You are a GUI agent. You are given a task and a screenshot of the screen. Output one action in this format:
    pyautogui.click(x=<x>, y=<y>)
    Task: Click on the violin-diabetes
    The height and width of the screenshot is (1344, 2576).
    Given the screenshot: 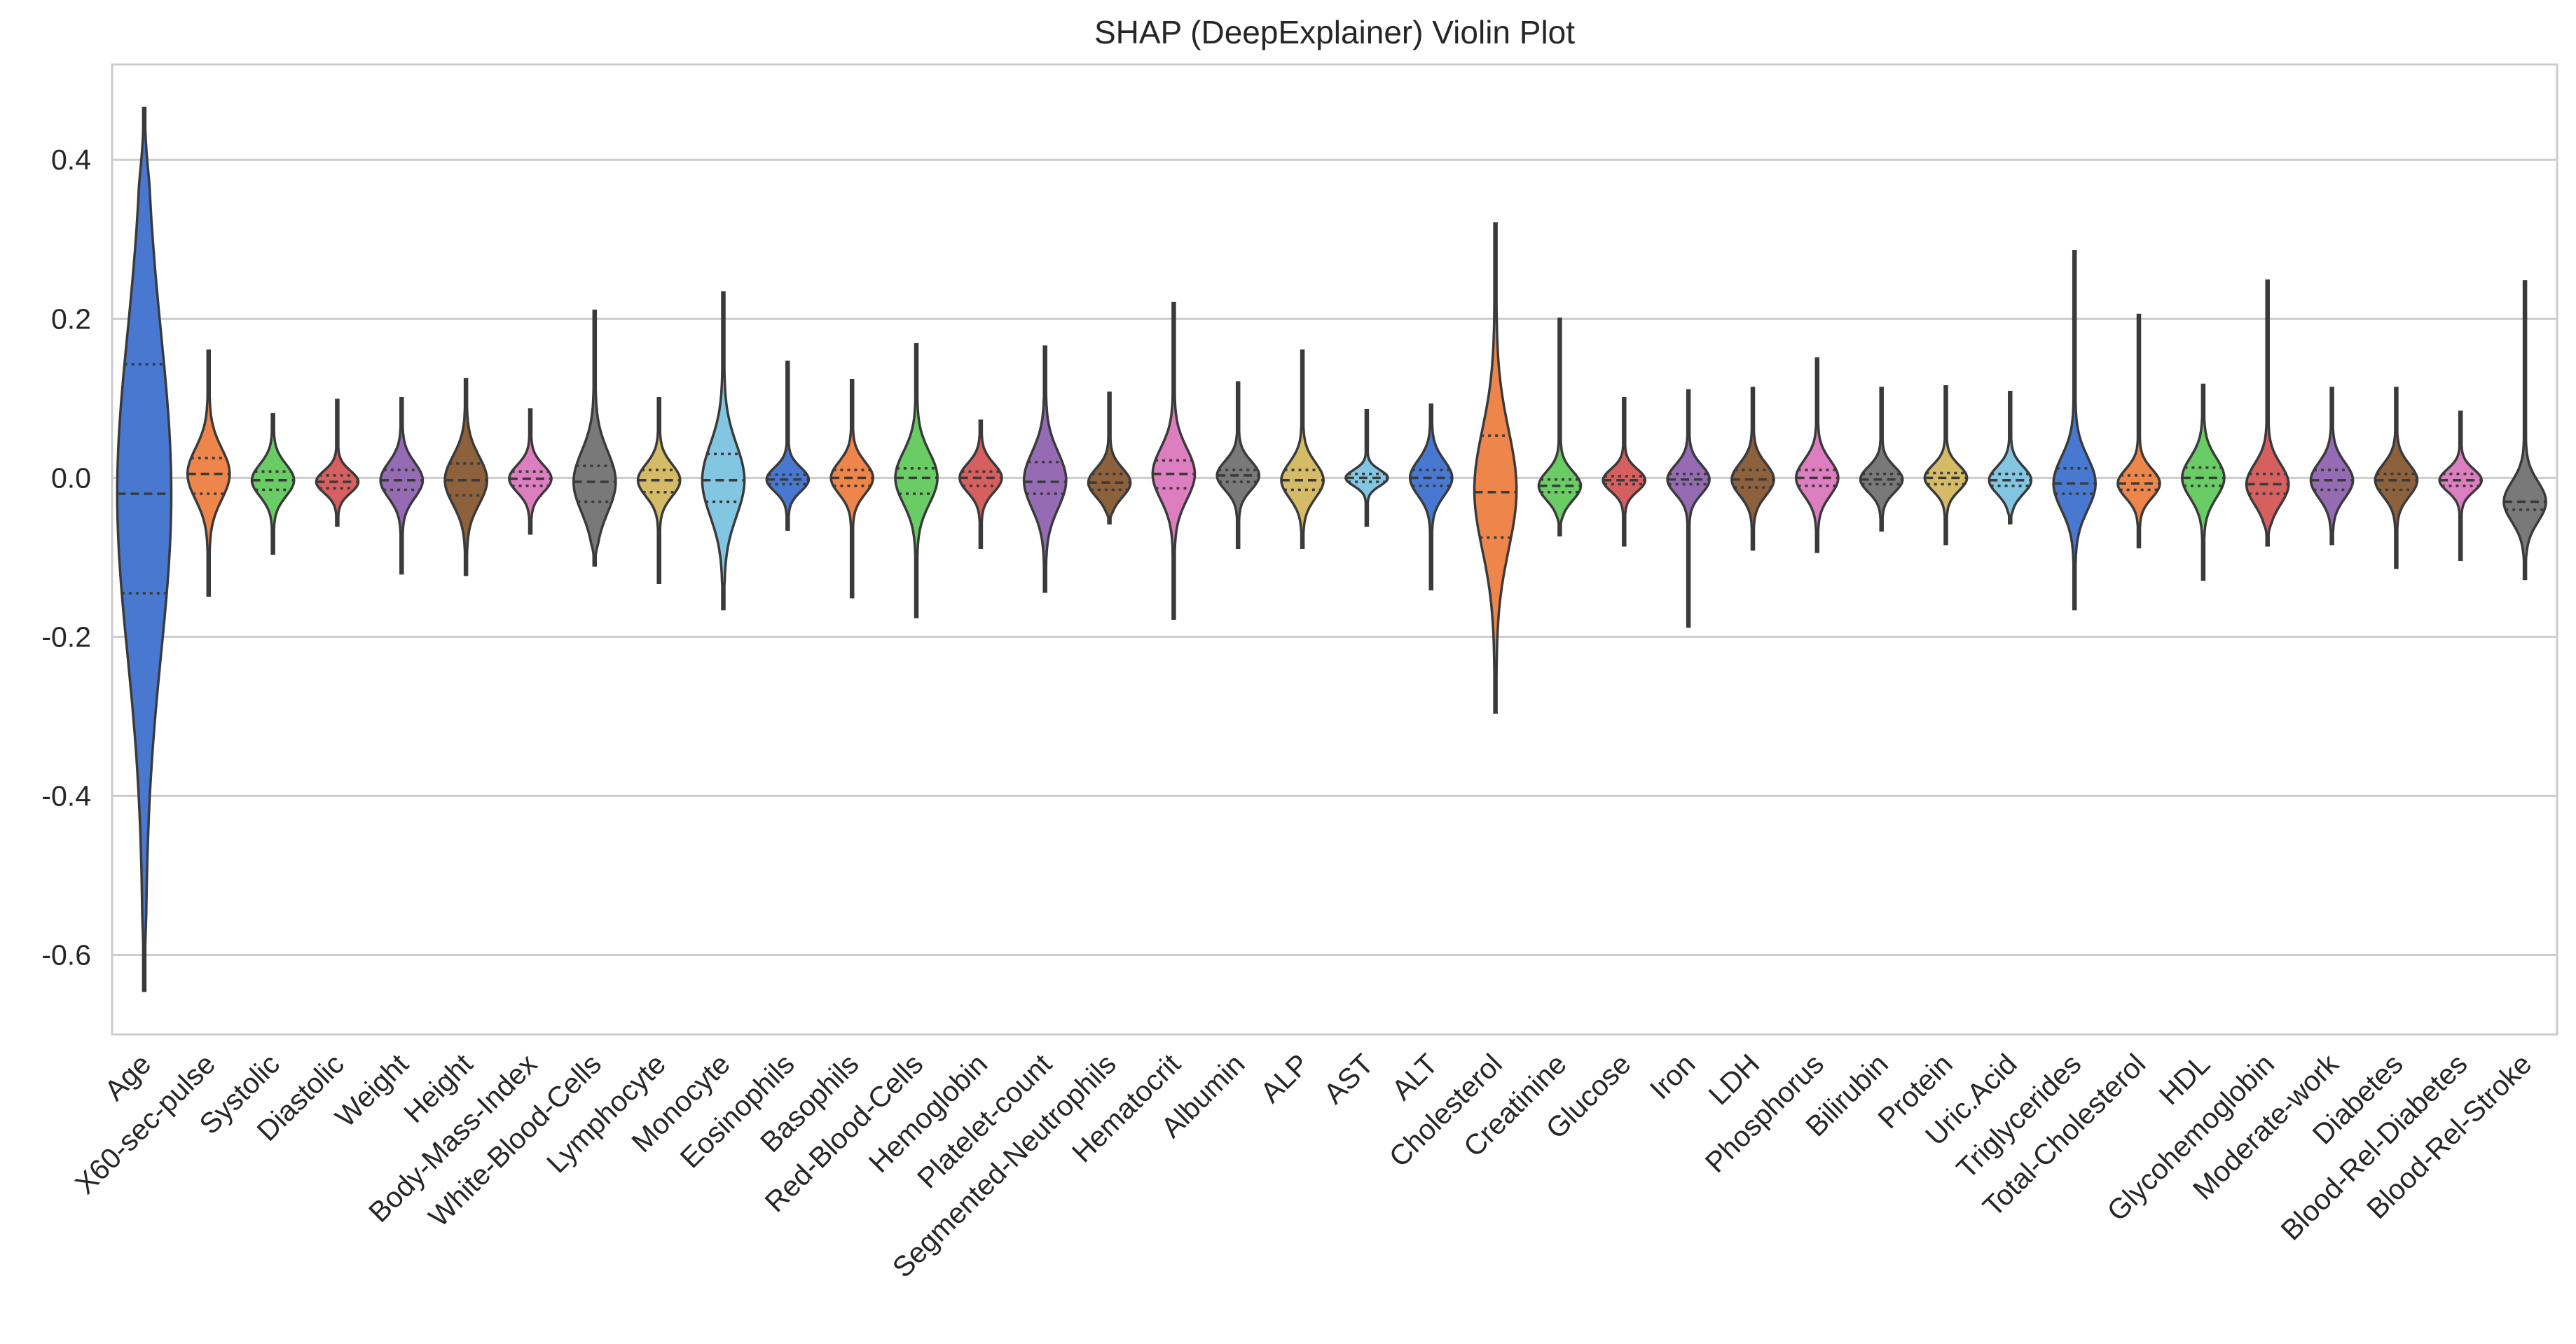 What is the action you would take?
    pyautogui.click(x=2396, y=478)
    